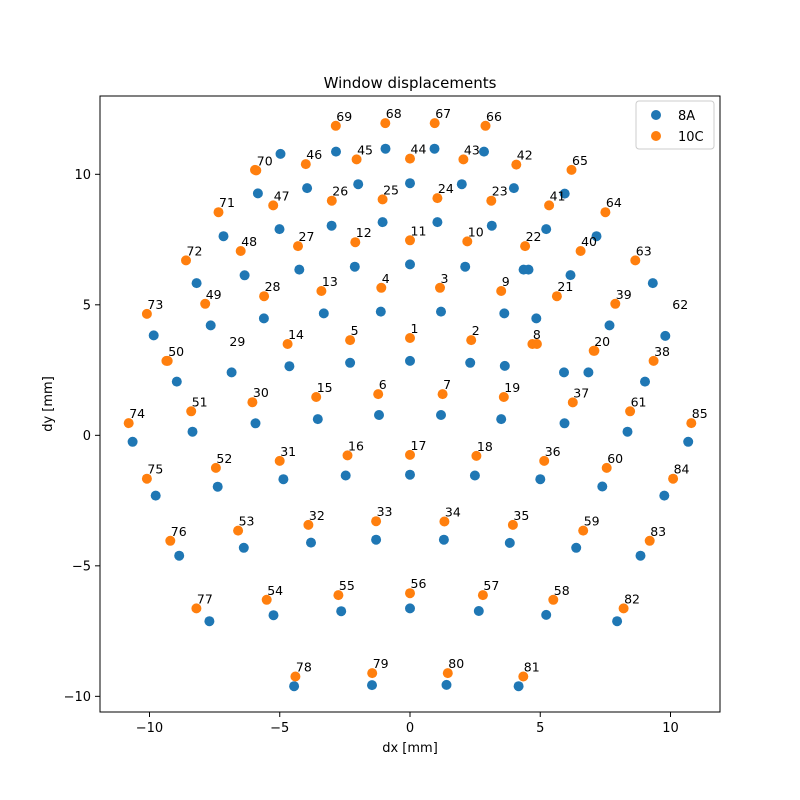 The height and width of the screenshot is (800, 800). What do you see at coordinates (456, 663) in the screenshot?
I see `point-label-80: 80` at bounding box center [456, 663].